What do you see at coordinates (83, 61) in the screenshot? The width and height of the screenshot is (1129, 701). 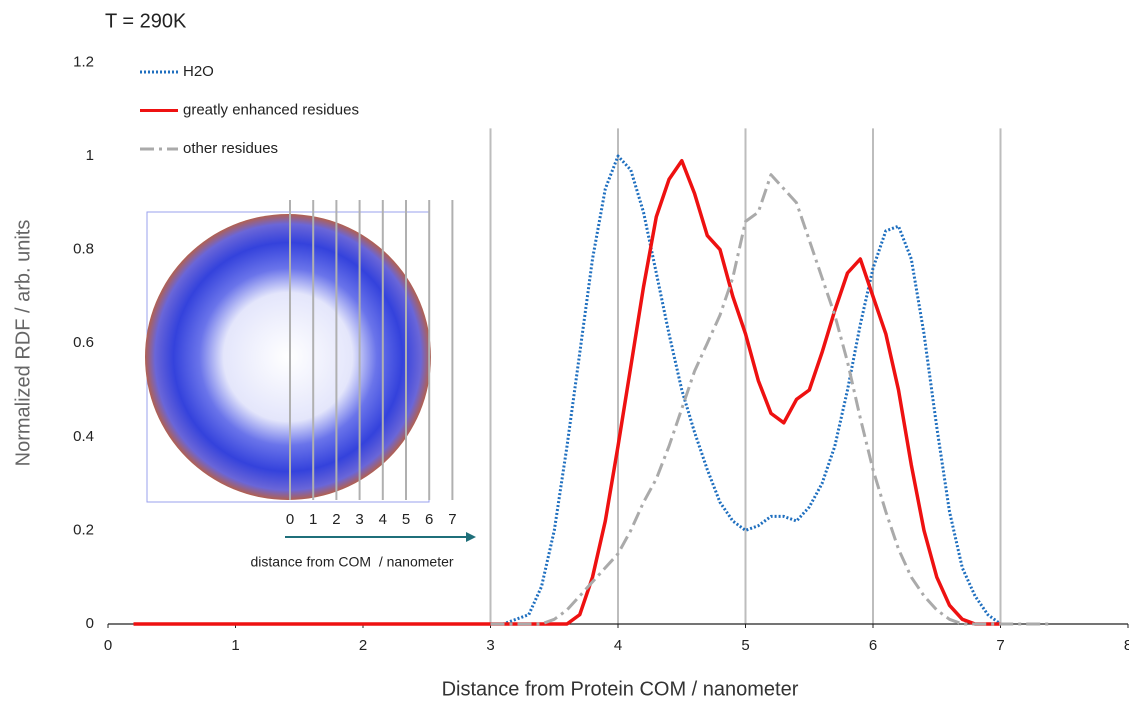 I see `y-tick-label: 1.2` at bounding box center [83, 61].